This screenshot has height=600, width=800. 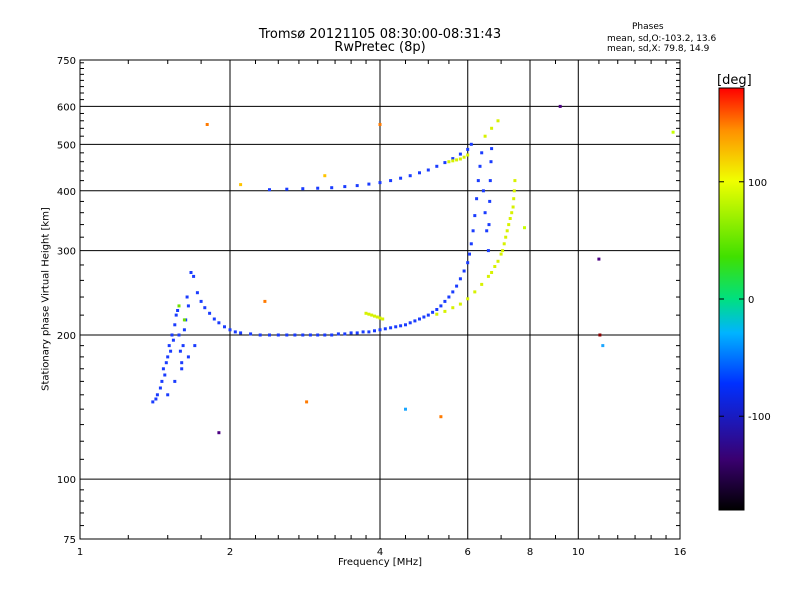 What do you see at coordinates (658, 49) in the screenshot?
I see `phases-x-stats: mean, sd,X: 79.8, 14.9` at bounding box center [658, 49].